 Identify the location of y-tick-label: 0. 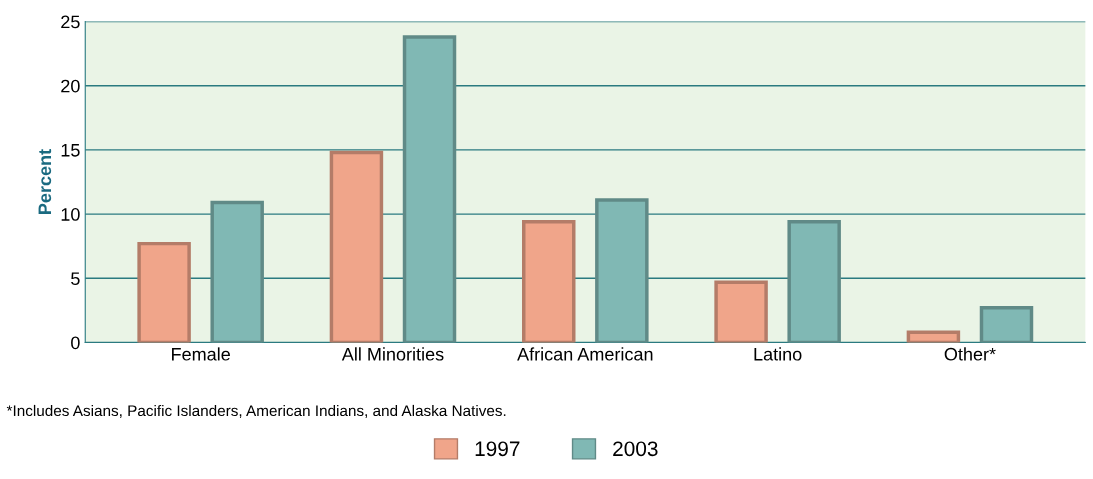
(75, 343).